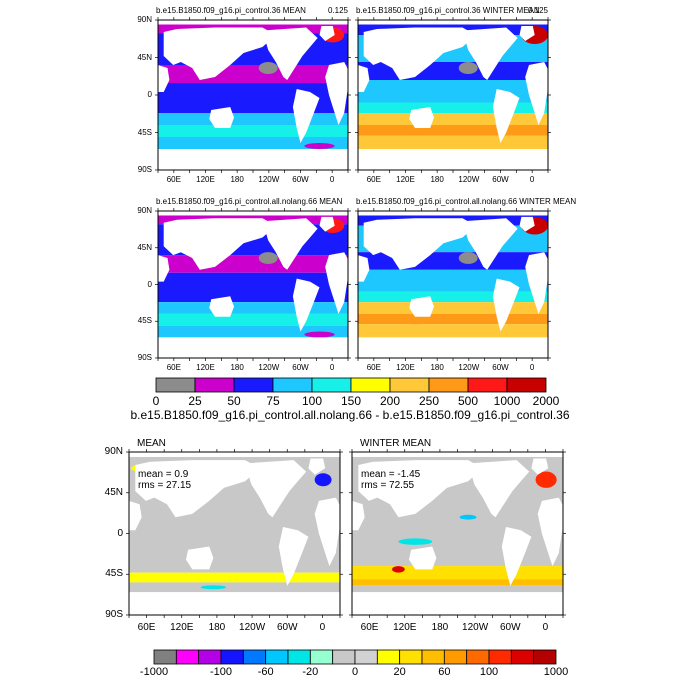  What do you see at coordinates (165, 485) in the screenshot?
I see `rms-value: rms = 27.15` at bounding box center [165, 485].